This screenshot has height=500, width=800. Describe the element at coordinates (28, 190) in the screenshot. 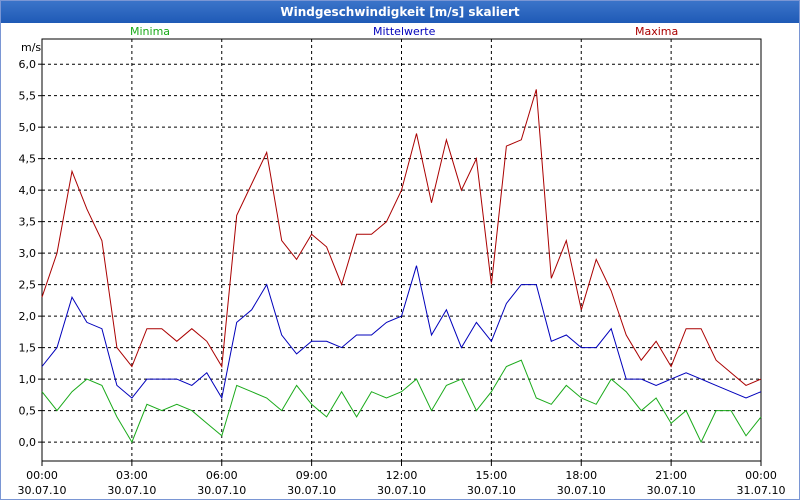

I see `y-tick-label: 4,0` at that location.